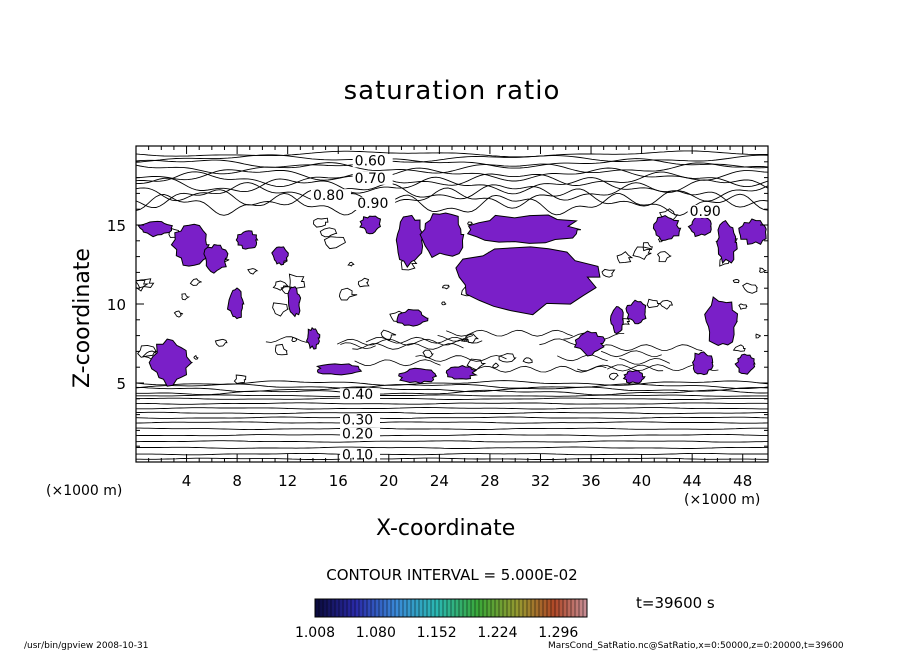 The width and height of the screenshot is (904, 654). I want to click on contour-label: 0.30, so click(357, 421).